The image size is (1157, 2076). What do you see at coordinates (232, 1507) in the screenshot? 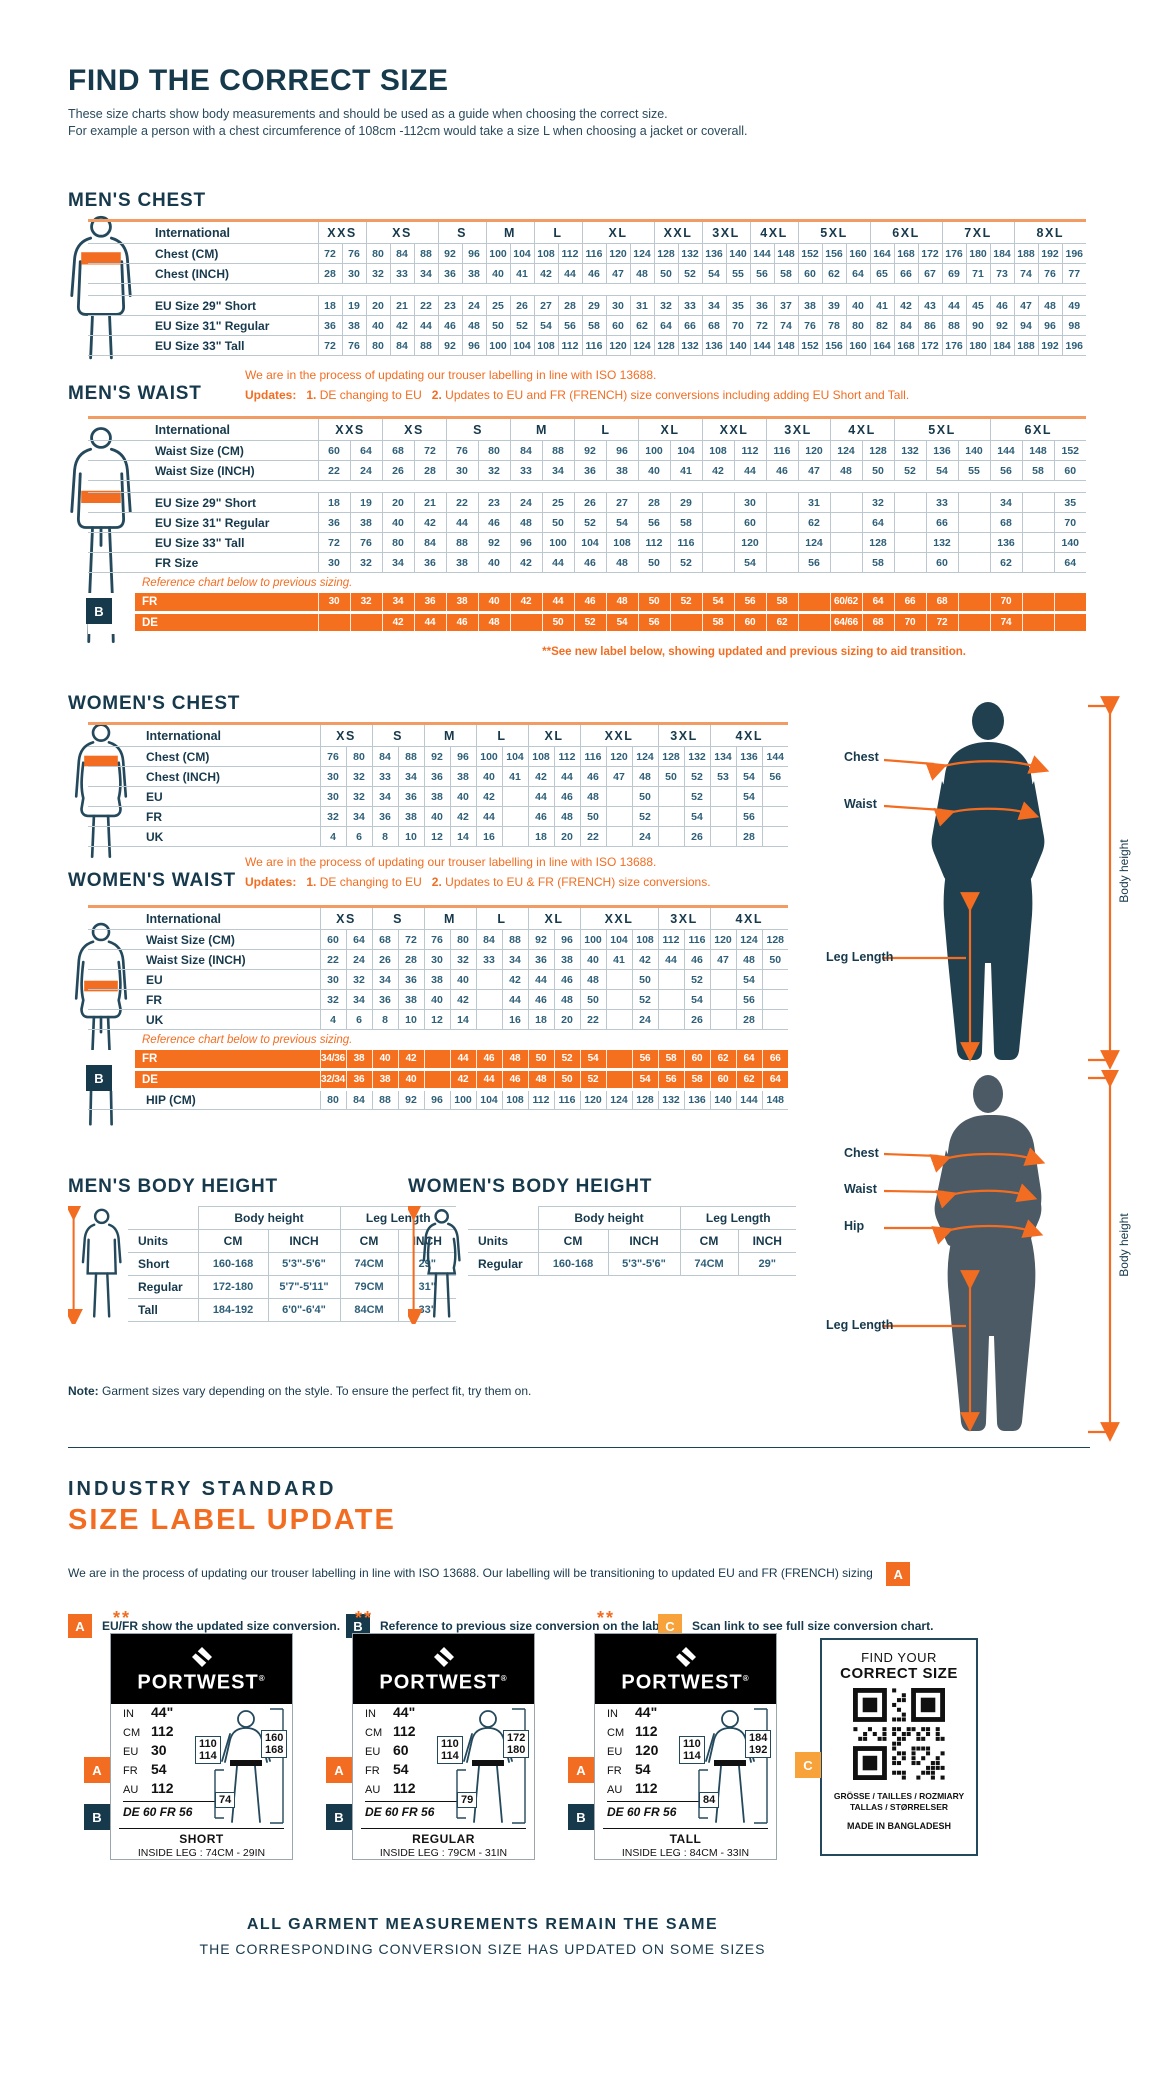
I see `industry-standard-block: INDUSTRY STANDARD SIZE LABEL UPDATE` at bounding box center [232, 1507].